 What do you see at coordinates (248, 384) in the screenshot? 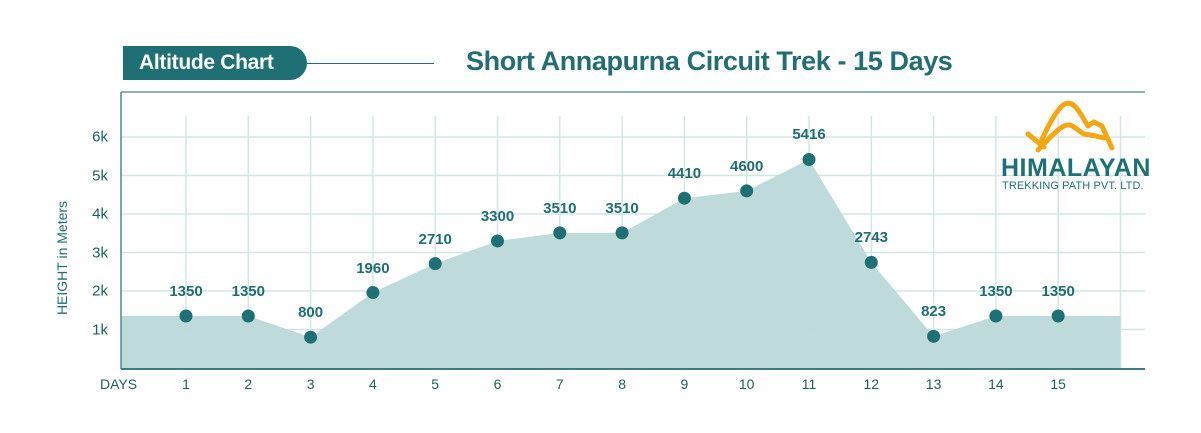
I see `x-tick-label: 2` at bounding box center [248, 384].